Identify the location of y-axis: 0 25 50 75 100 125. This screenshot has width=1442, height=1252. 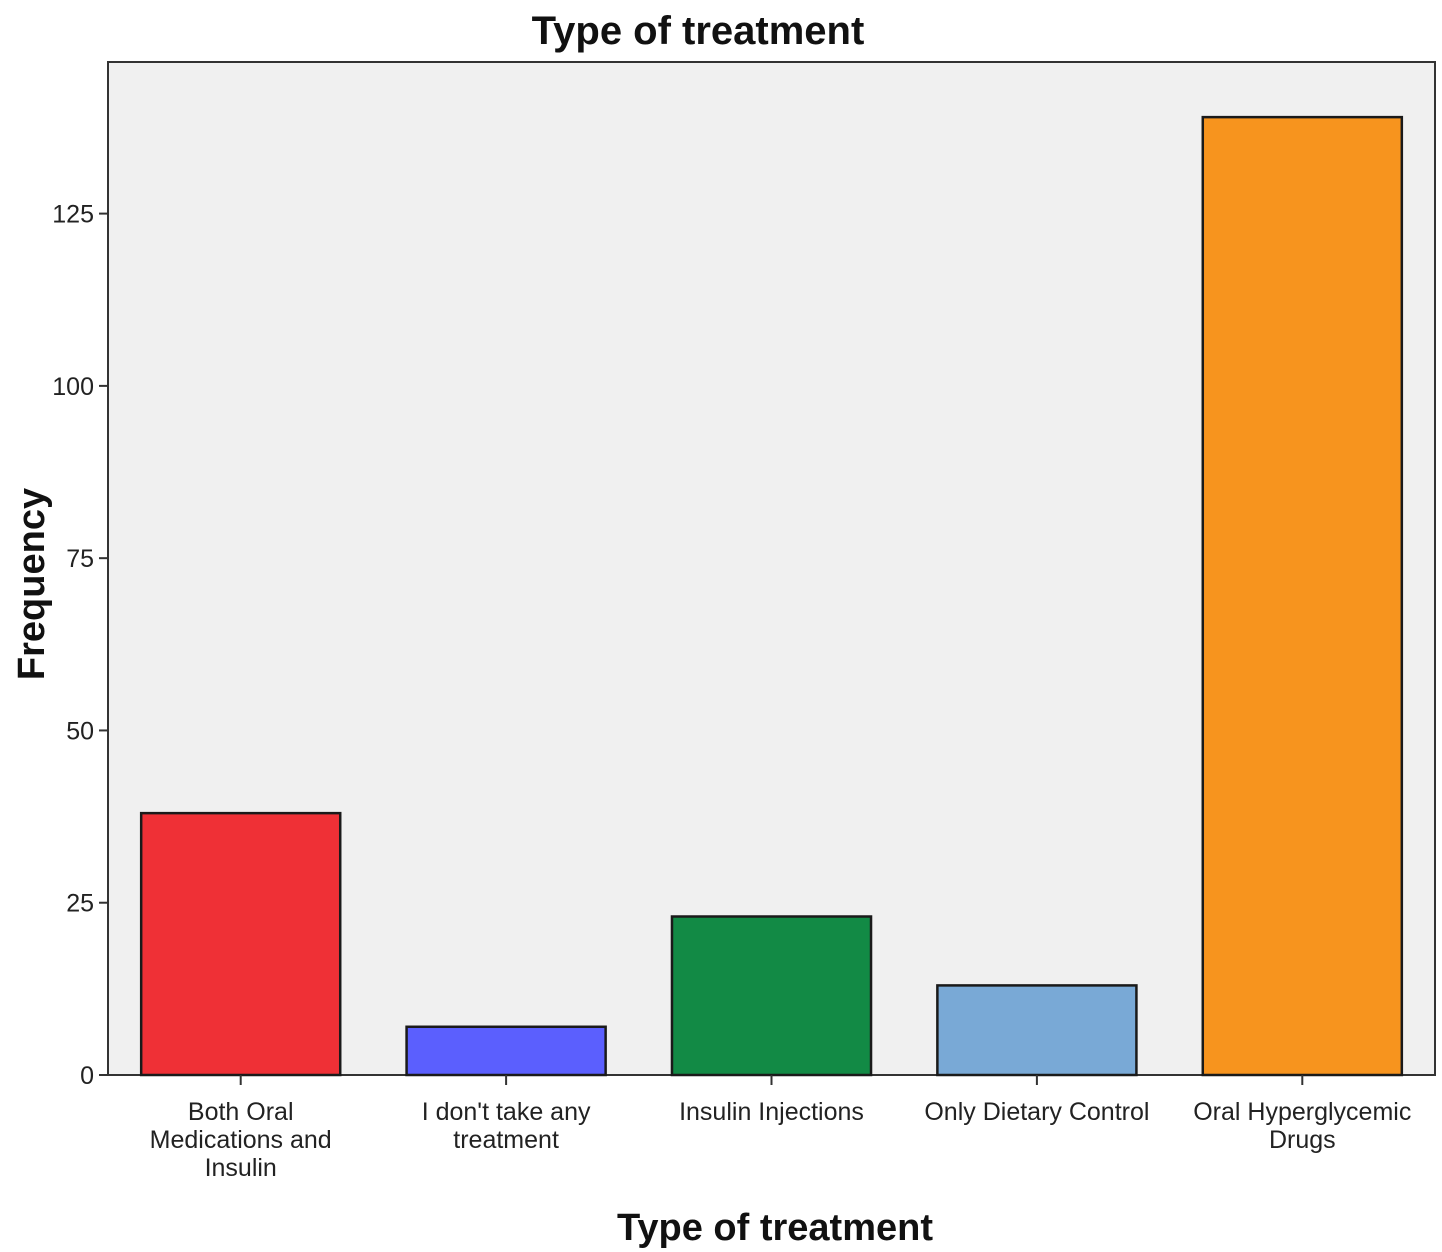
(80, 645).